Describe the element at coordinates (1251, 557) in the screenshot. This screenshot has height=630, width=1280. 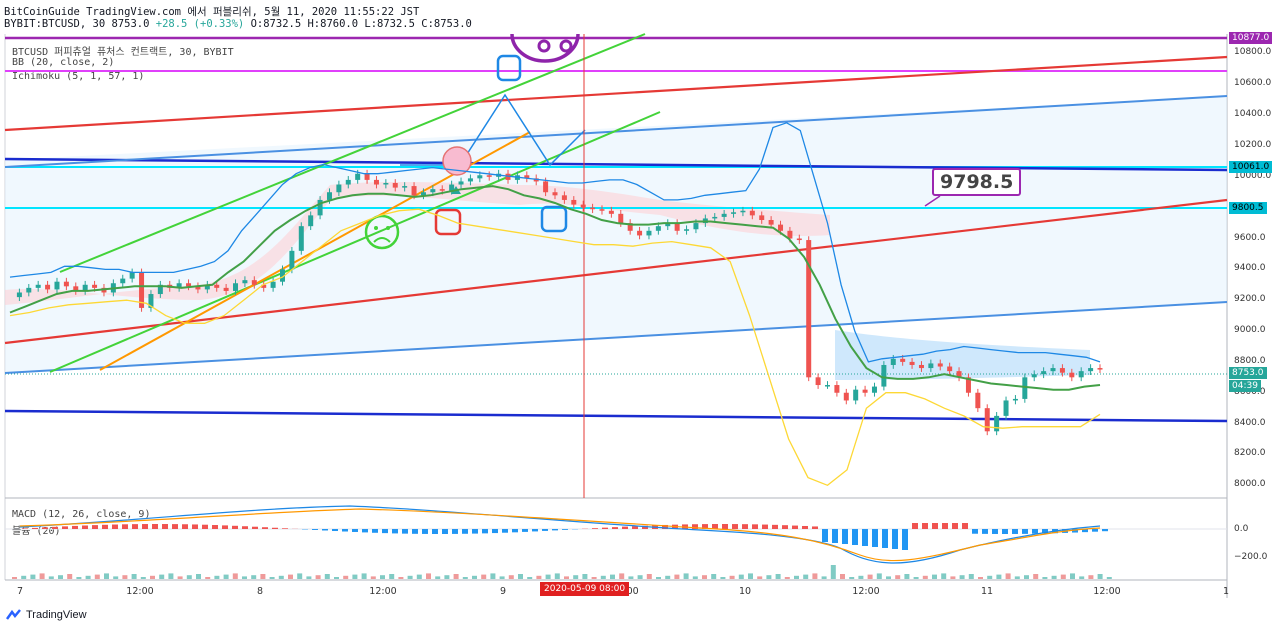
I see `macd-axis-m200: −200.0` at that location.